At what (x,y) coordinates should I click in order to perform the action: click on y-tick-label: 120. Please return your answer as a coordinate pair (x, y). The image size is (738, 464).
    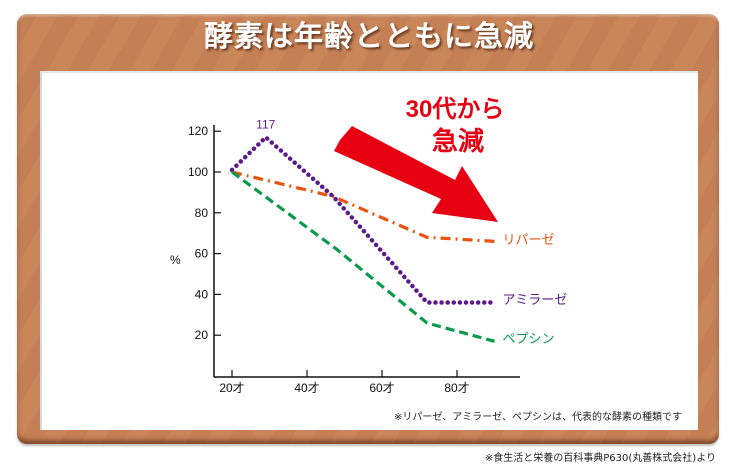
    Looking at the image, I should click on (198, 131).